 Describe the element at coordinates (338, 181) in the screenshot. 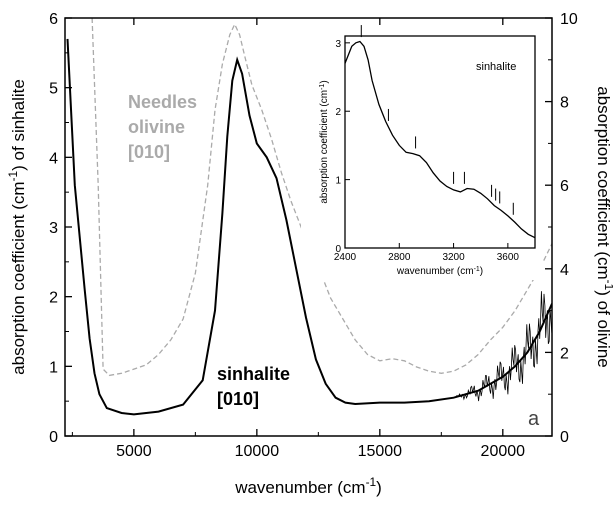

I see `inset-y-tick-label: 1` at that location.